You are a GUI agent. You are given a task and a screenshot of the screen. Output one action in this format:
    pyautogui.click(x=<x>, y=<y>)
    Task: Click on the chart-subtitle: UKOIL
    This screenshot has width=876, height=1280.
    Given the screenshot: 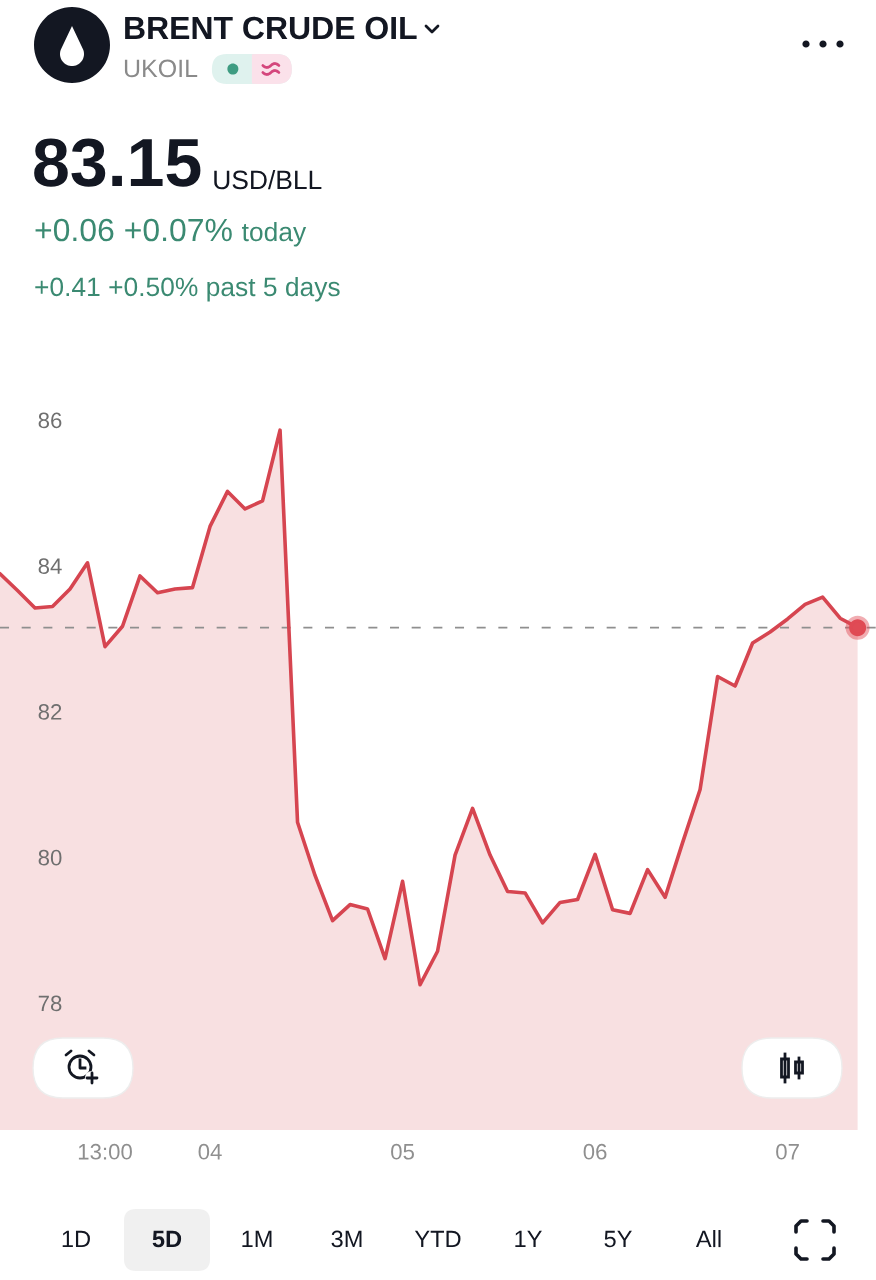 What is the action you would take?
    pyautogui.click(x=161, y=68)
    